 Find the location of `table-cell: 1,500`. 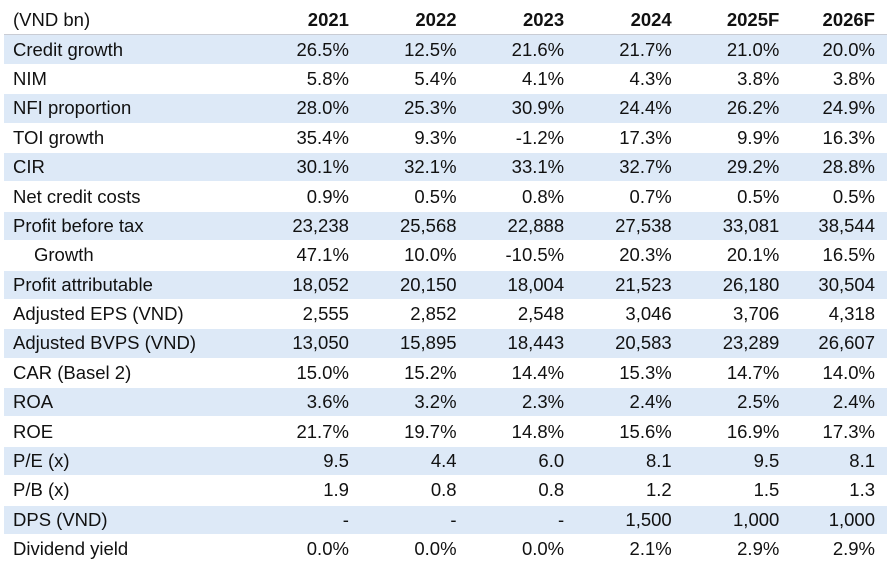

table-cell: 1,500 is located at coordinates (618, 520).